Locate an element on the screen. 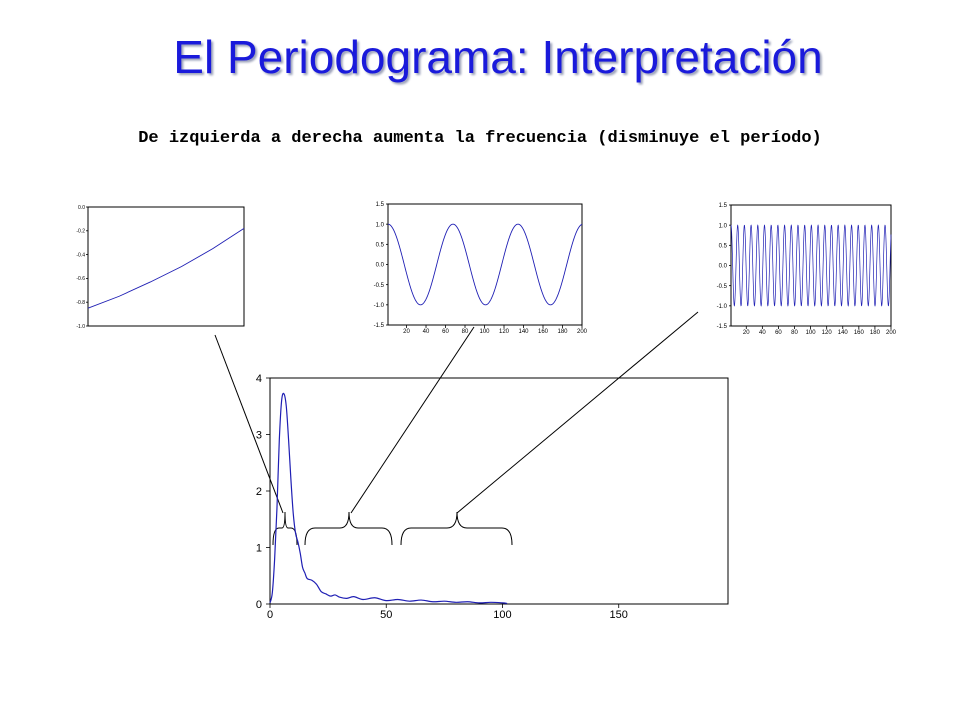 The height and width of the screenshot is (720, 960). x-tick-label: 150 is located at coordinates (619, 615).